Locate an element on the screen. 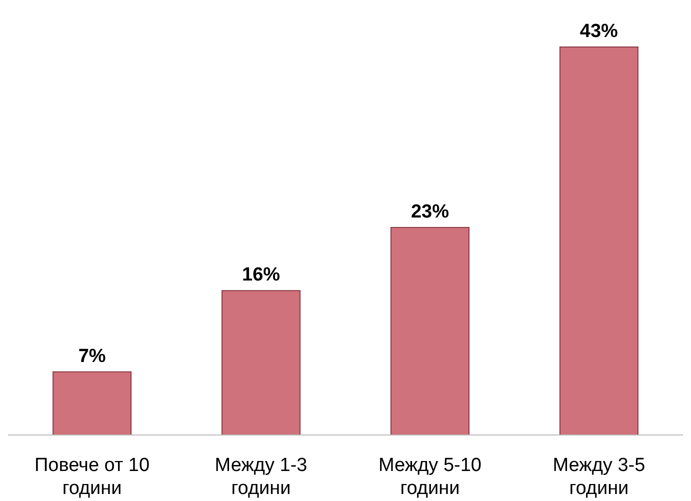  x-tick-label: Между 1-3 години is located at coordinates (261, 477).